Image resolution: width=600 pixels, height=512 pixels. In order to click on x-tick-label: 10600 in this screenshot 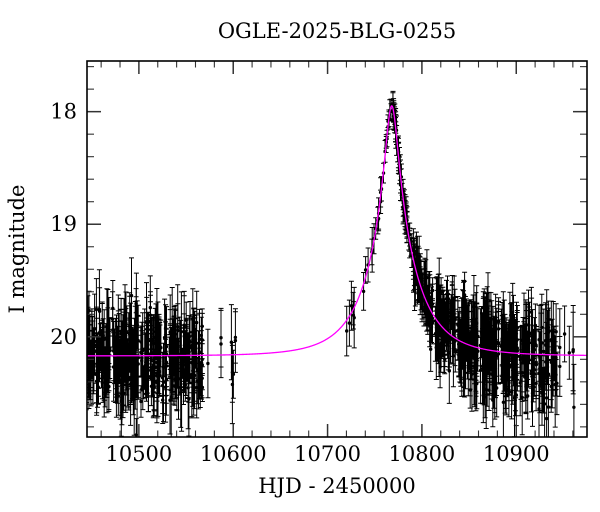, I will do `click(233, 454)`.